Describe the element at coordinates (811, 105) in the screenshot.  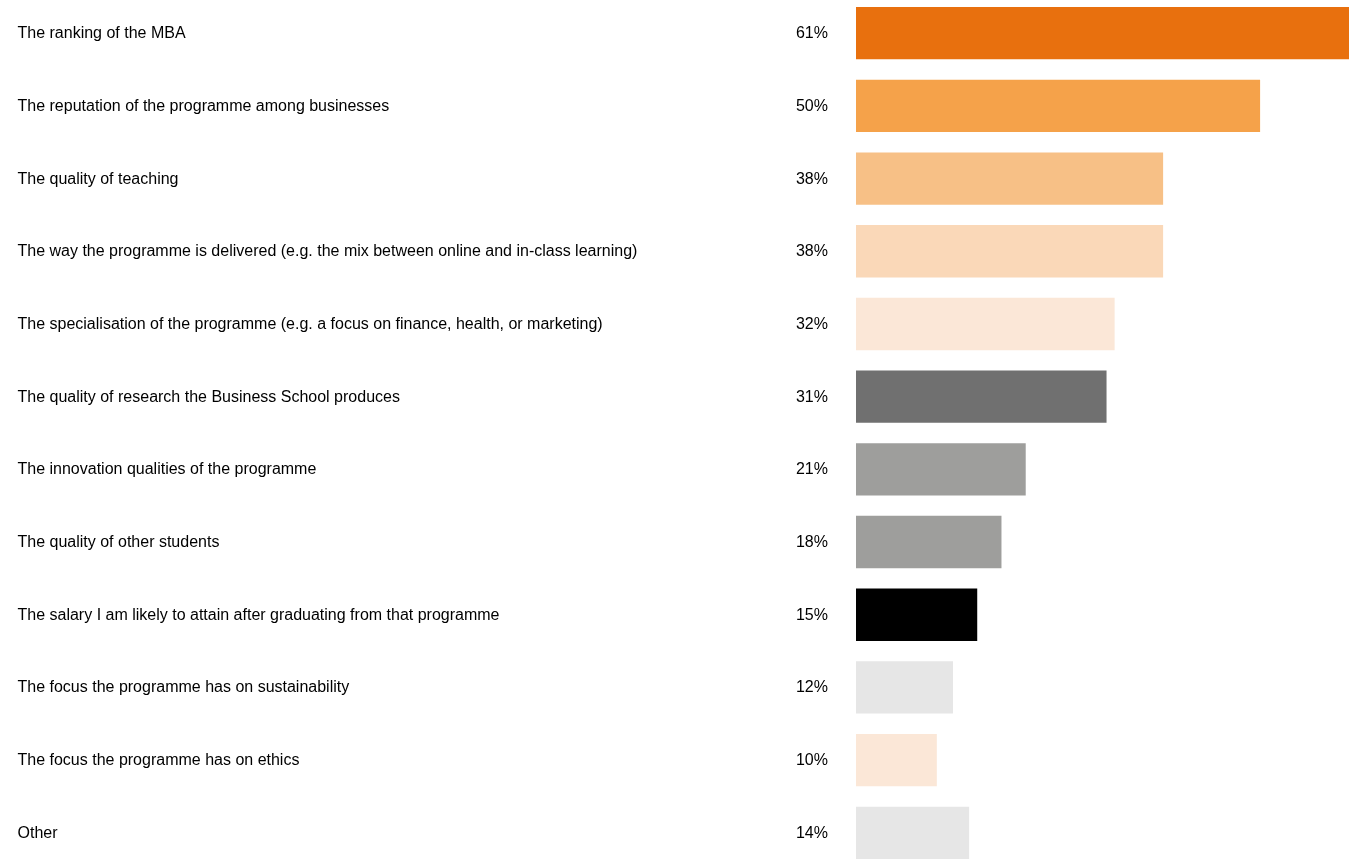
I see `data-label: 50%` at that location.